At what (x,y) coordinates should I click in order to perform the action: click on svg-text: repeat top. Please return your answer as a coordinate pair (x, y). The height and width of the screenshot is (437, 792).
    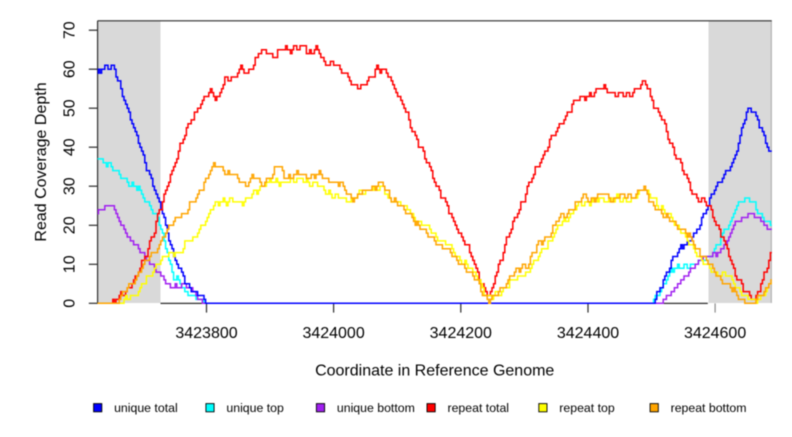
    Looking at the image, I should click on (587, 408).